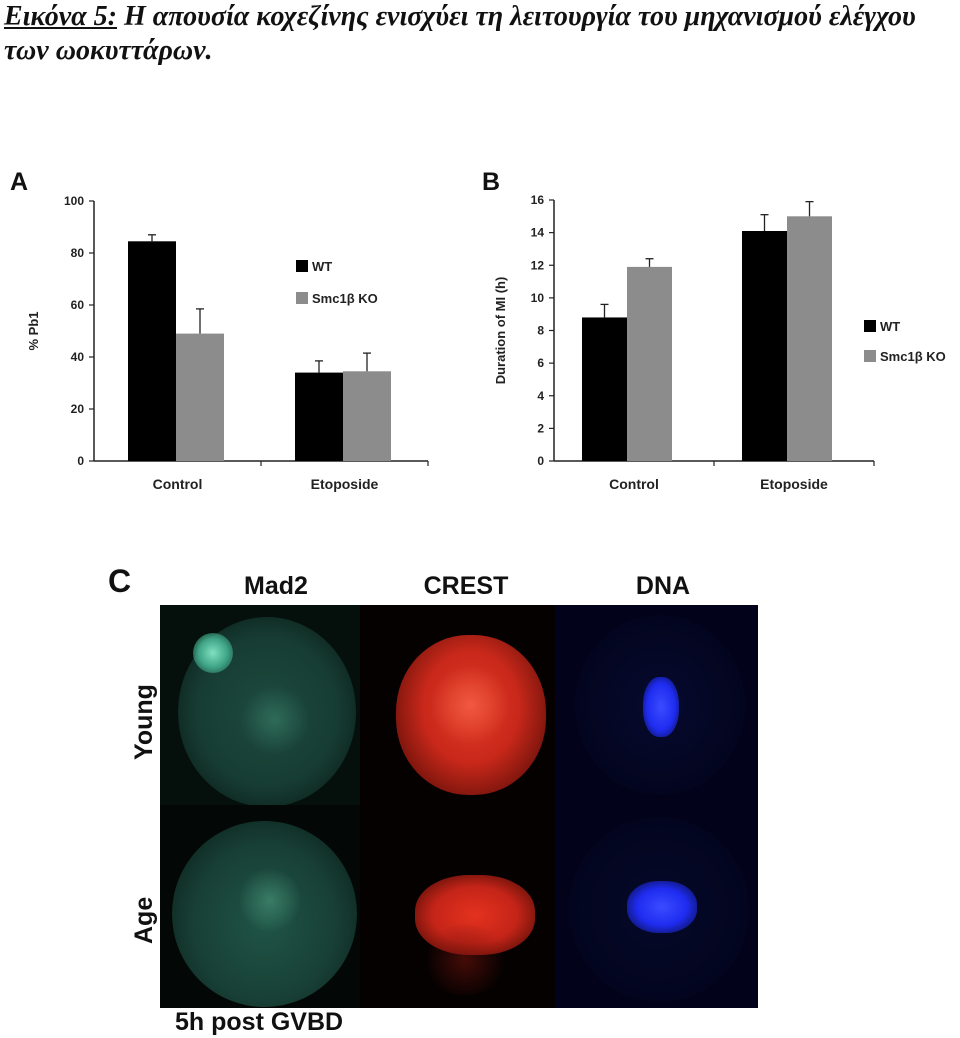 The width and height of the screenshot is (960, 1038). Describe the element at coordinates (500, 331) in the screenshot. I see `y-axis-label: Duration of MI (h)` at that location.